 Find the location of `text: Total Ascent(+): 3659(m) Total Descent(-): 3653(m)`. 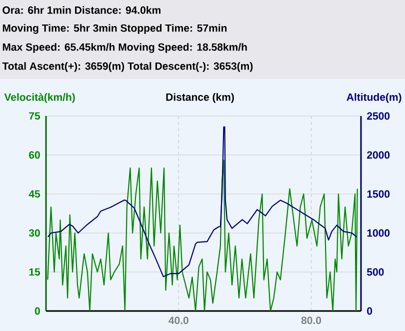

text: Total Ascent(+): 3659(m) Total Descent(-): 3653(m) is located at coordinates (127, 67).